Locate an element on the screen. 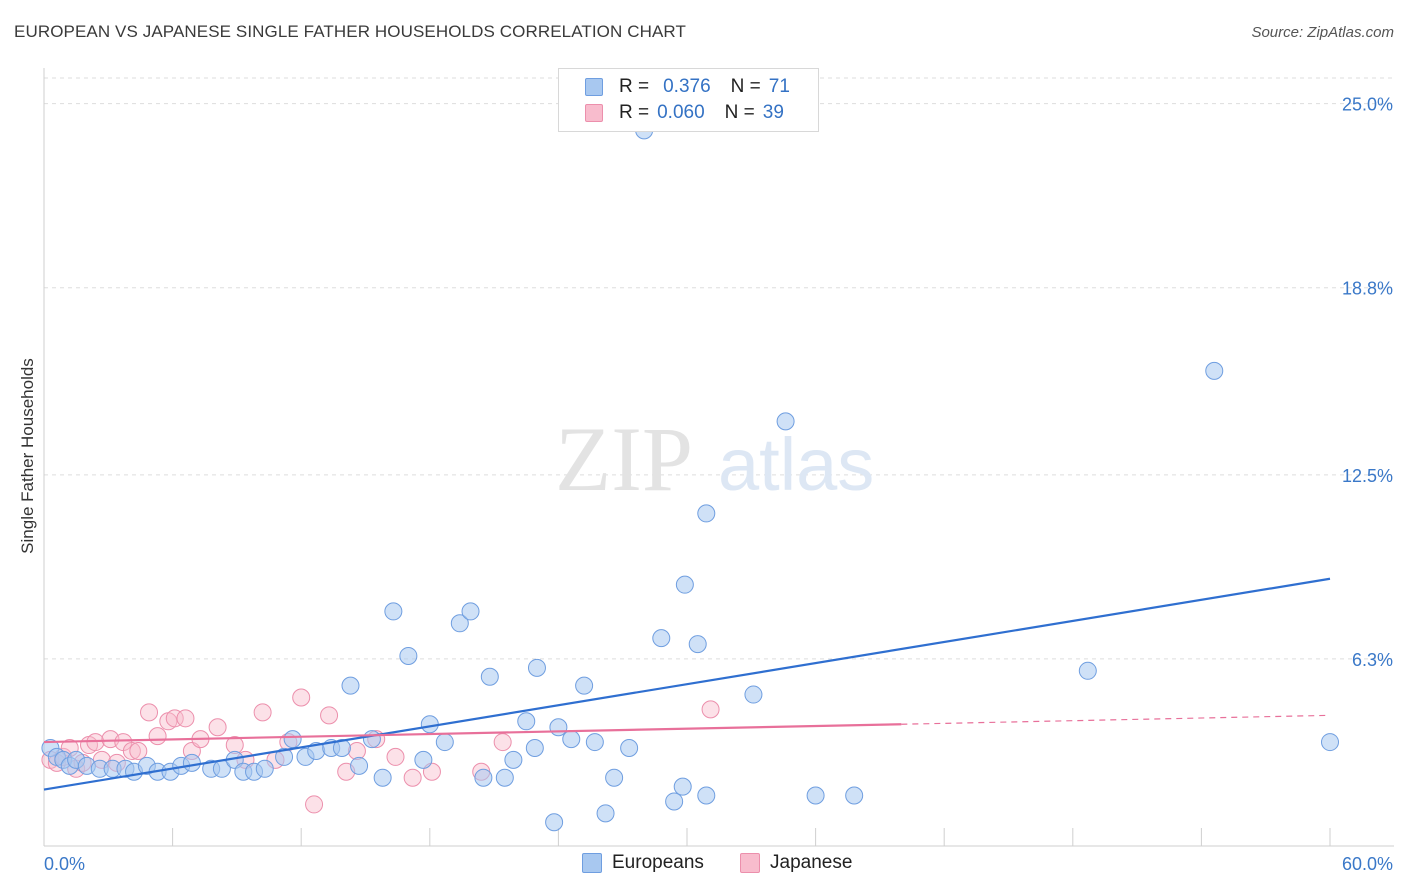  legend-swatch-japanese is located at coordinates (594, 113).